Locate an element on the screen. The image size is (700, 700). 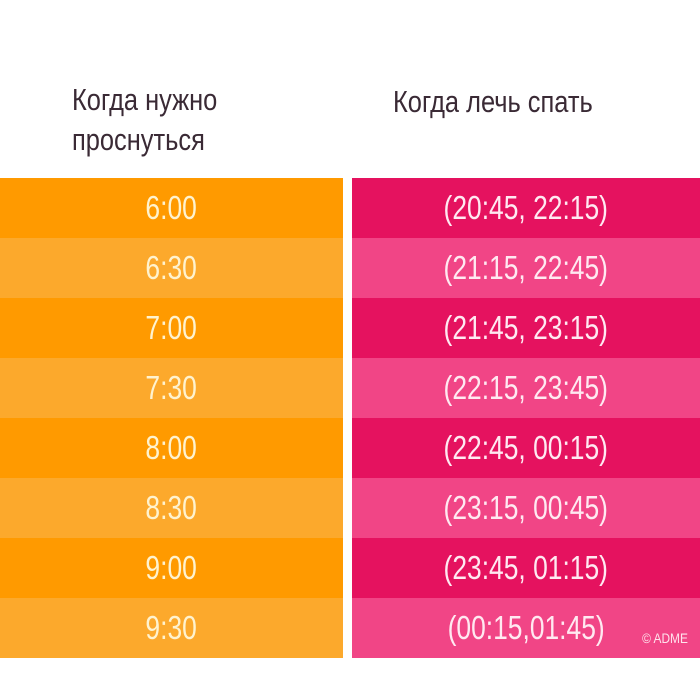
wake-heading-line2: проснуться is located at coordinates (138, 139).